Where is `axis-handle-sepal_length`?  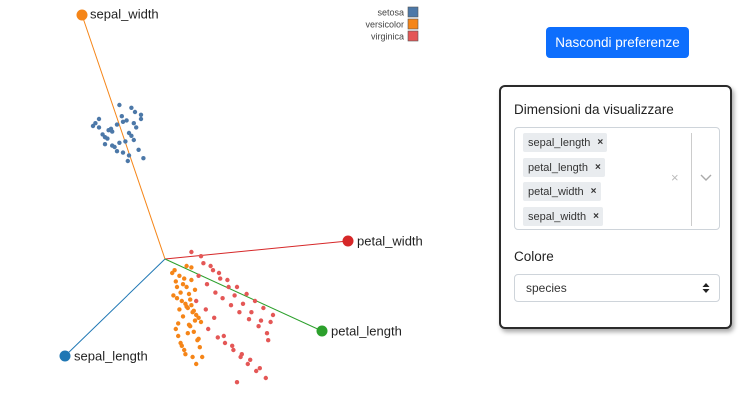
axis-handle-sepal_length is located at coordinates (65, 356).